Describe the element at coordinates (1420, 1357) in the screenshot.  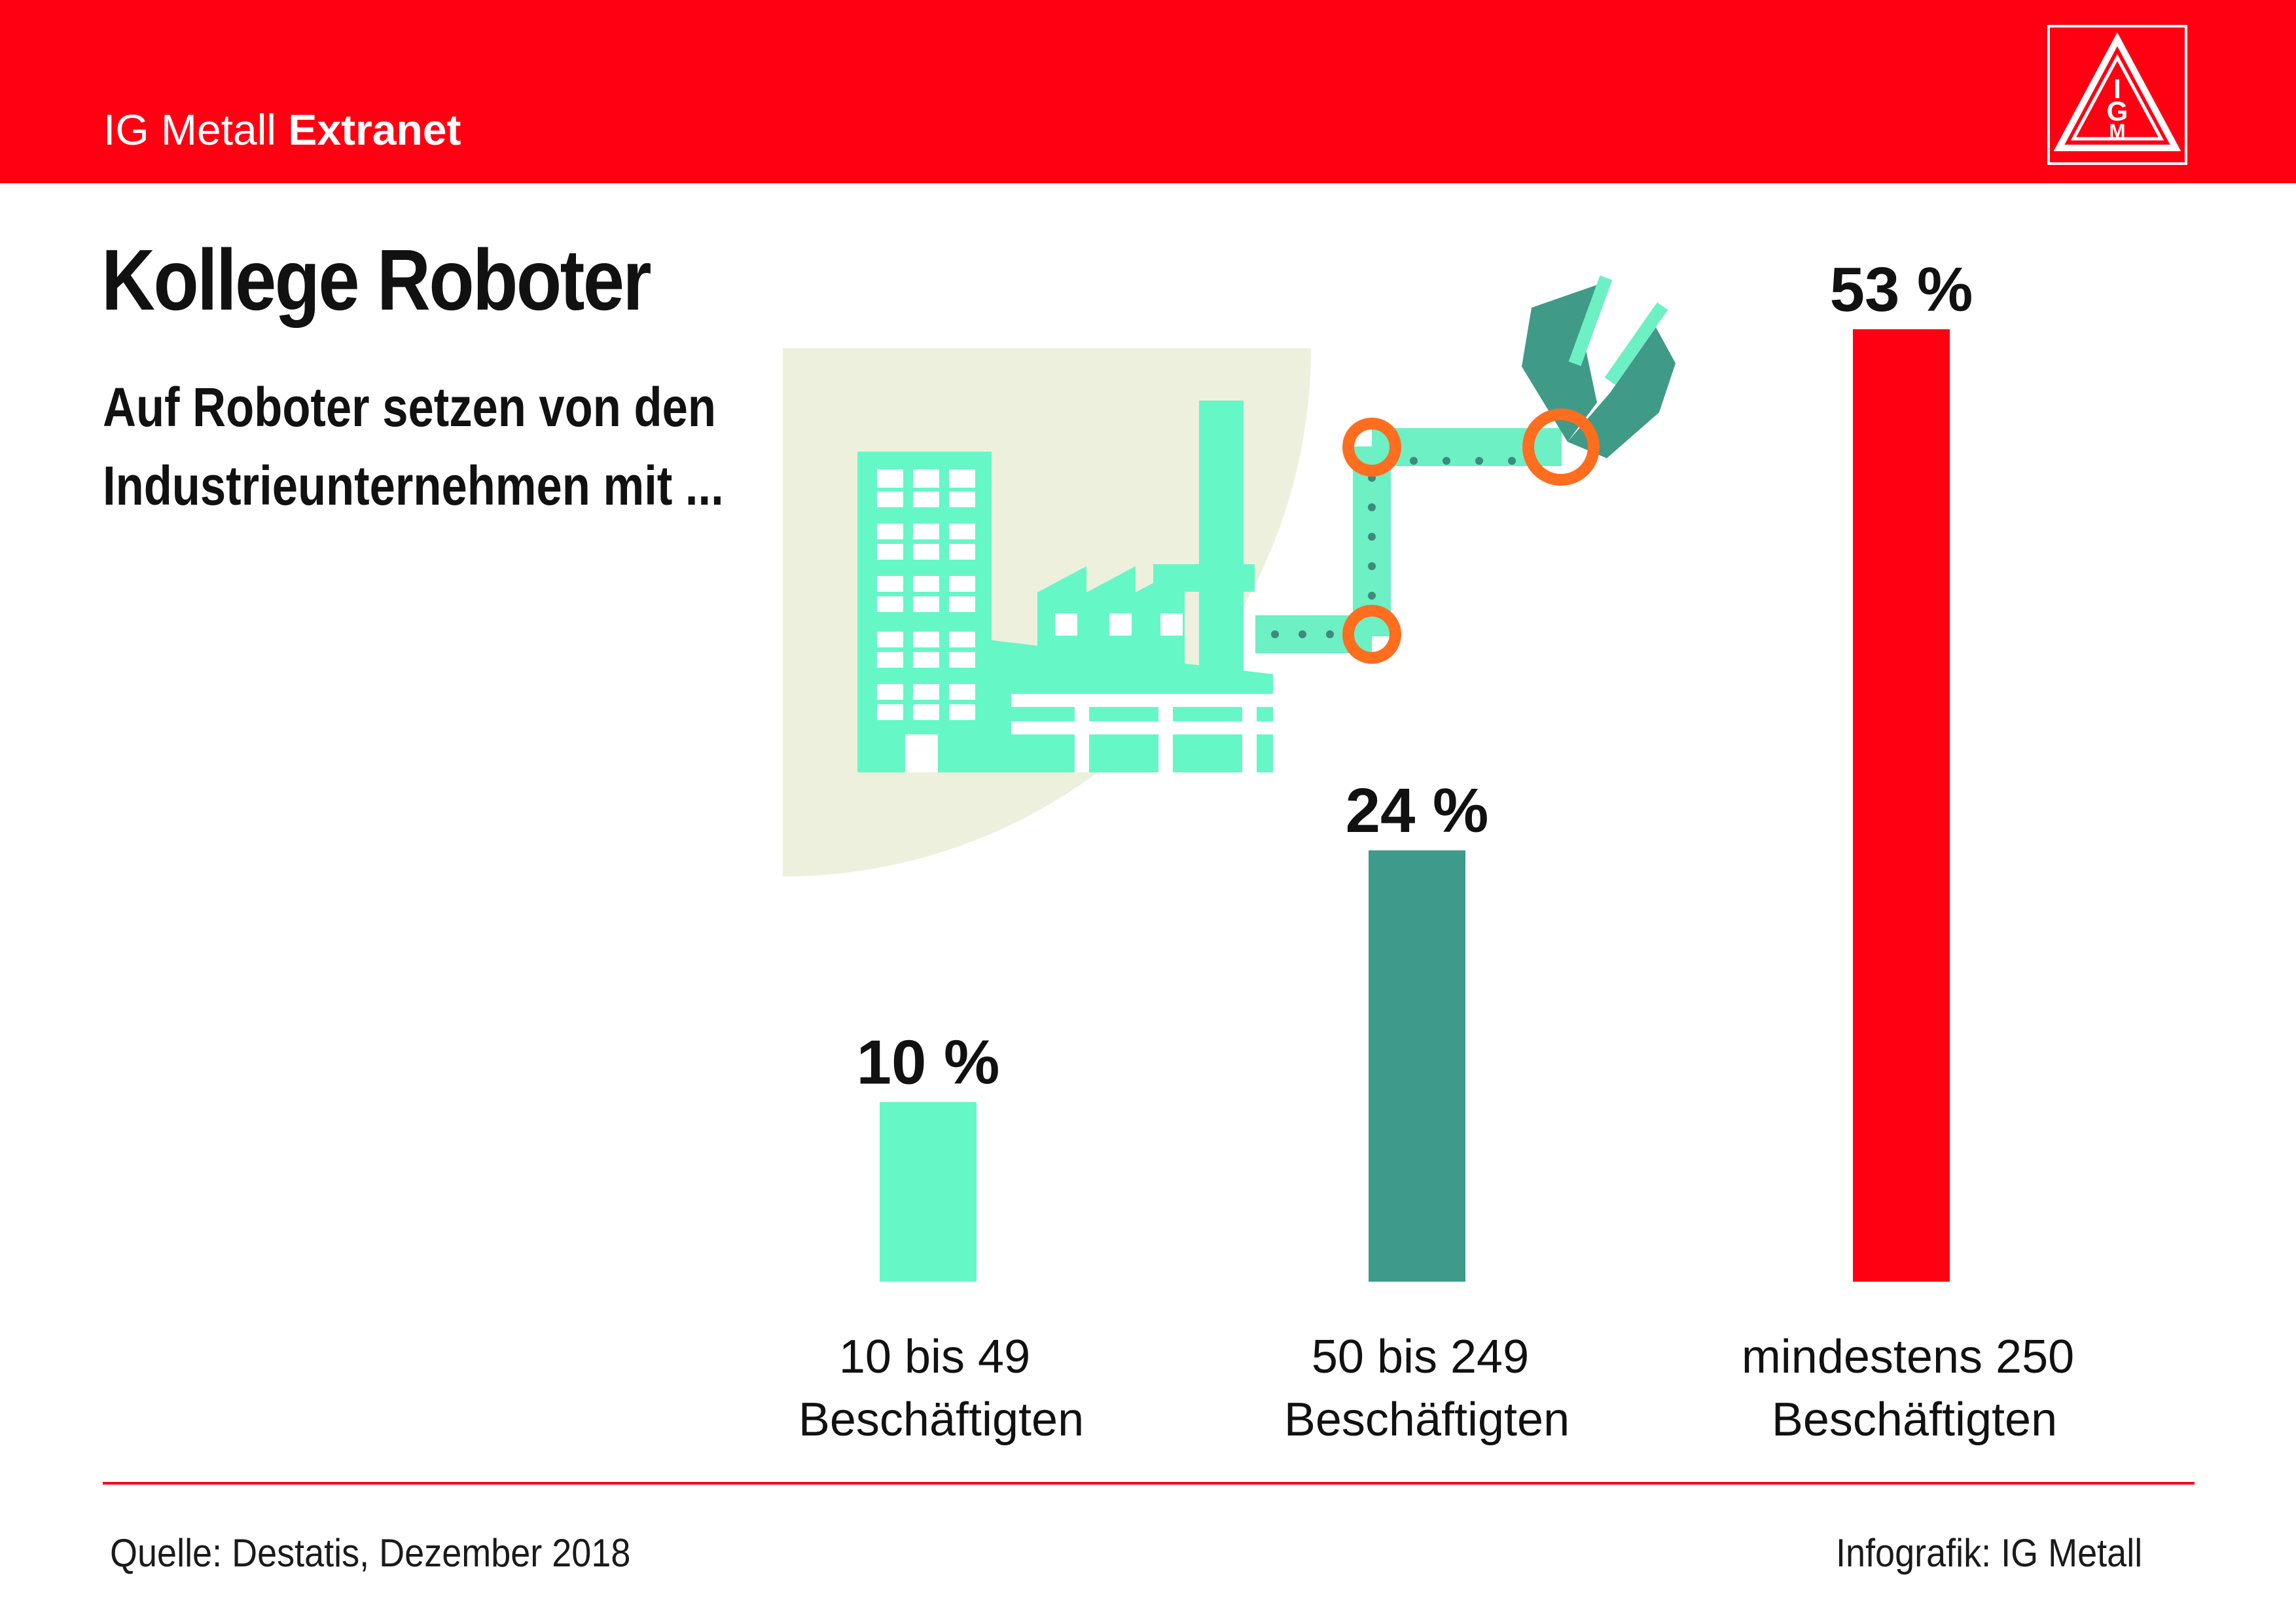
I see `category-label-2-line-1: 50 bis 249` at that location.